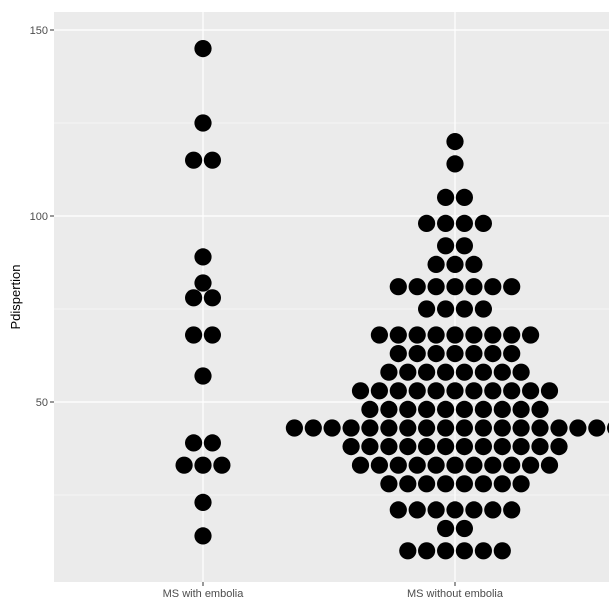  What do you see at coordinates (15, 296) in the screenshot?
I see `y-axis-title: Pdispertion` at bounding box center [15, 296].